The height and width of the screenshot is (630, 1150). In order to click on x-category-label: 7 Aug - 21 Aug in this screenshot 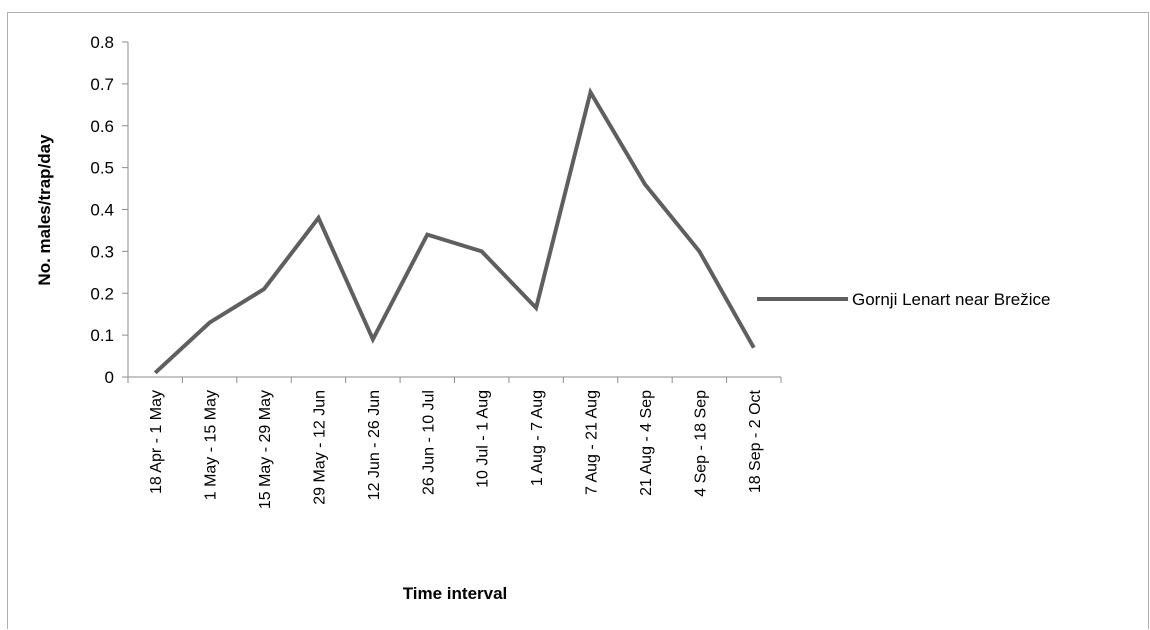, I will do `click(592, 442)`.